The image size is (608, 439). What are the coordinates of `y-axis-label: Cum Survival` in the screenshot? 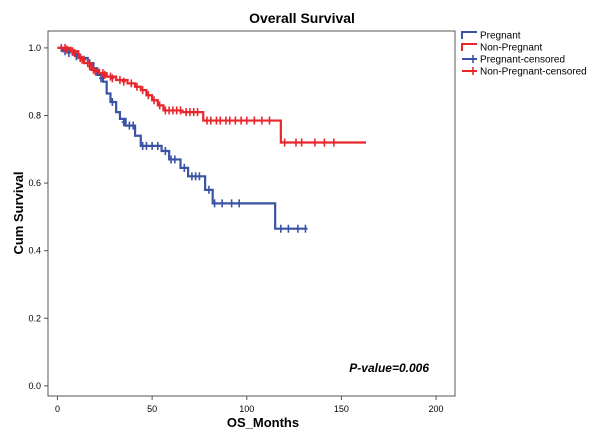 It's located at (18, 212).